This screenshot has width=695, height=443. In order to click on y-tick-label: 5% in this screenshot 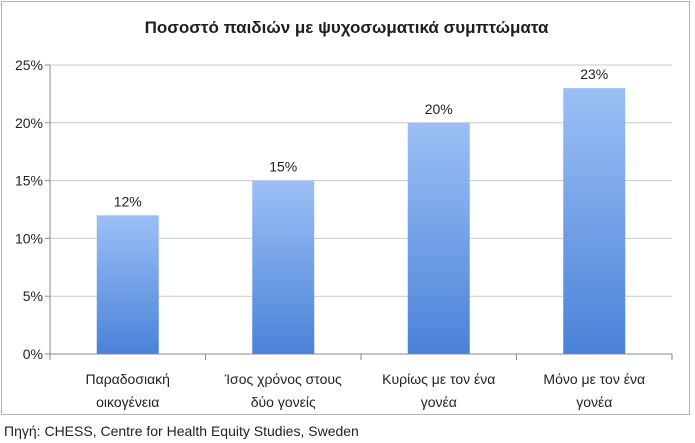, I will do `click(33, 296)`.